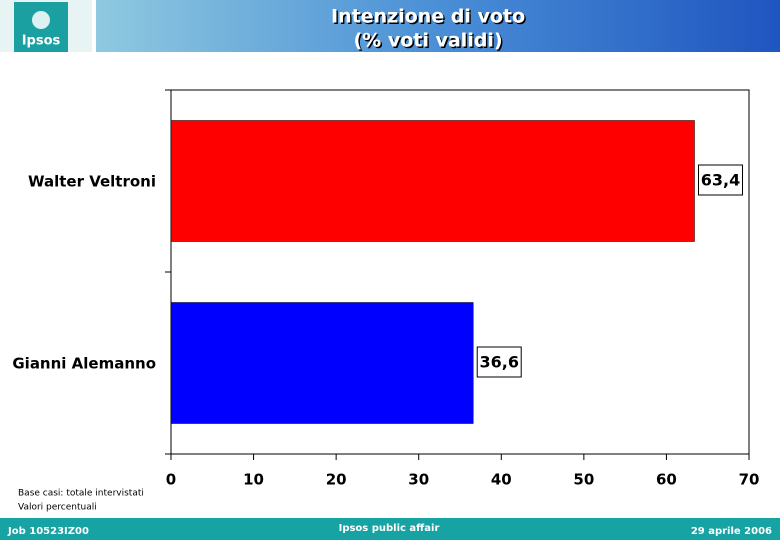  What do you see at coordinates (731, 531) in the screenshot?
I see `footer-right: 29 aprile 2006` at bounding box center [731, 531].